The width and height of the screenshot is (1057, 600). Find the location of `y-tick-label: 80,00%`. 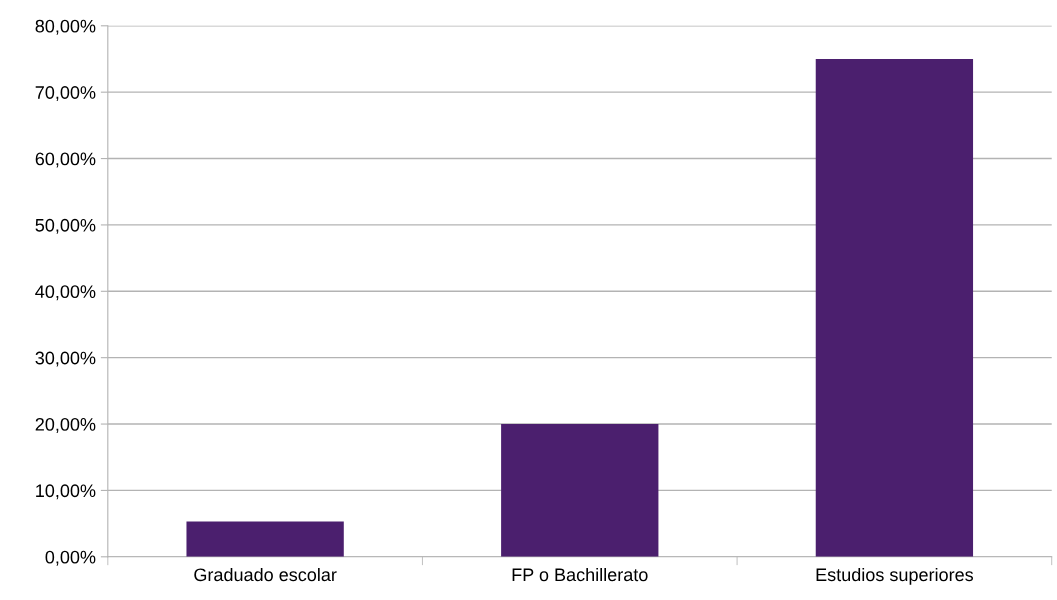

y-tick-label: 80,00% is located at coordinates (65, 27).